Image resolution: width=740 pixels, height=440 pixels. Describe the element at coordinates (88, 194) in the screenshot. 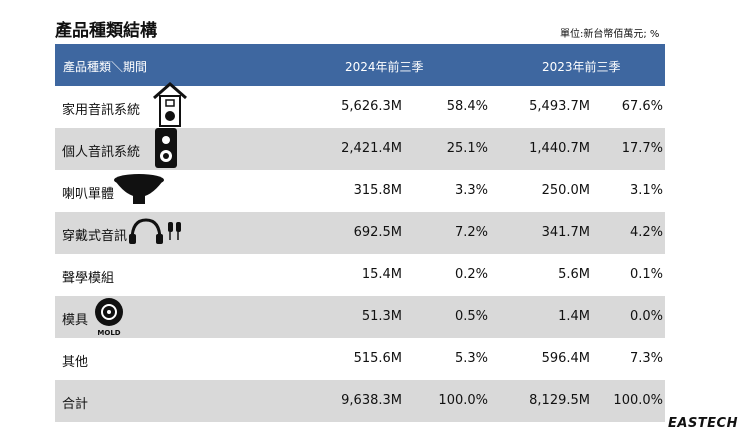

I see `row-label: 喇叭單體` at that location.